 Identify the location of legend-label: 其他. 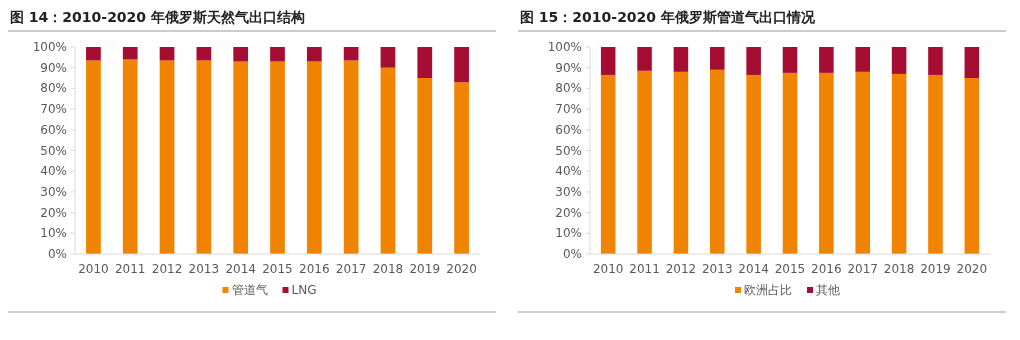
(828, 290).